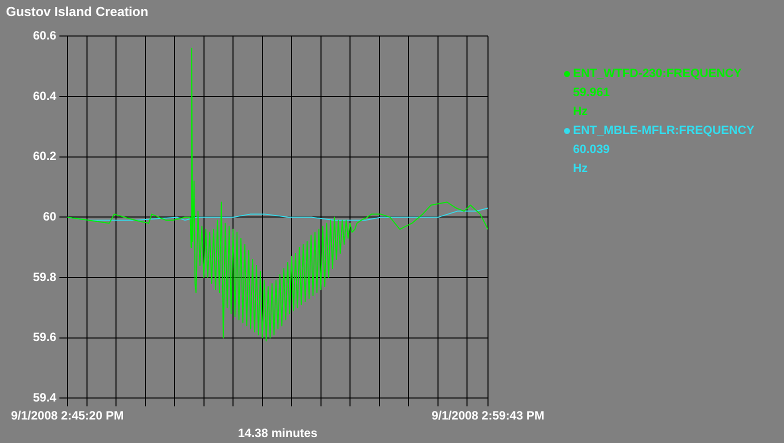  What do you see at coordinates (663, 130) in the screenshot?
I see `legend-label: ENT_MBLE-MFLR:FREQUENCY` at bounding box center [663, 130].